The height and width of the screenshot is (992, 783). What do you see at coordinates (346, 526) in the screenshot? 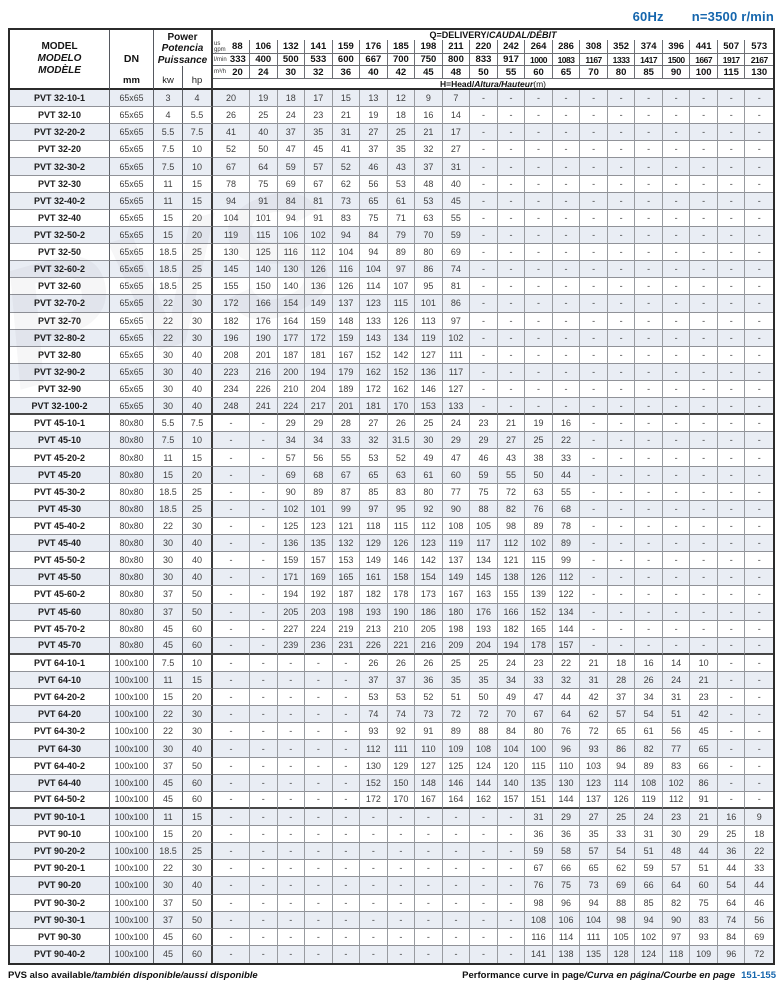
I see `head-value-cell: 121` at bounding box center [346, 526].